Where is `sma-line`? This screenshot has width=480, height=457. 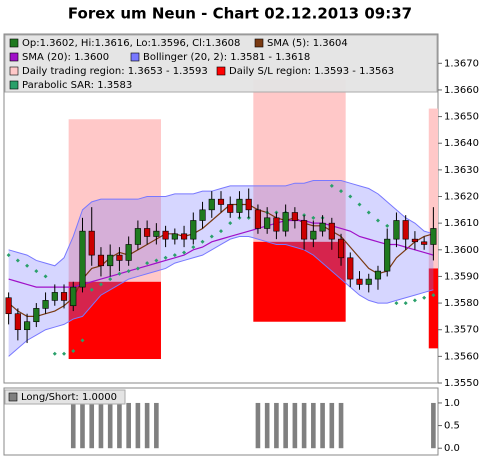
sma-line is located at coordinates (221, 253).